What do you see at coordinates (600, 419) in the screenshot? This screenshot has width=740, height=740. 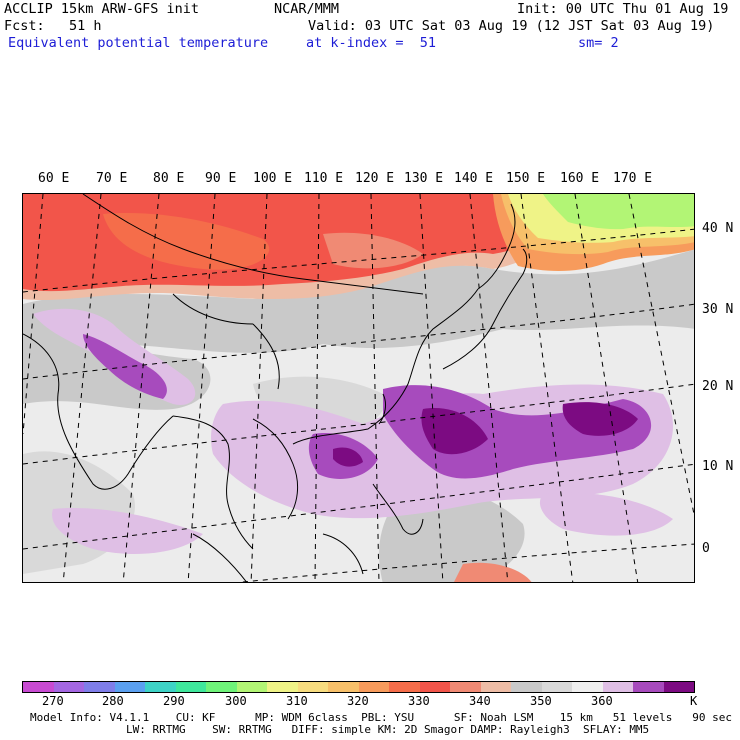 I see `darkpurple-east` at bounding box center [600, 419].